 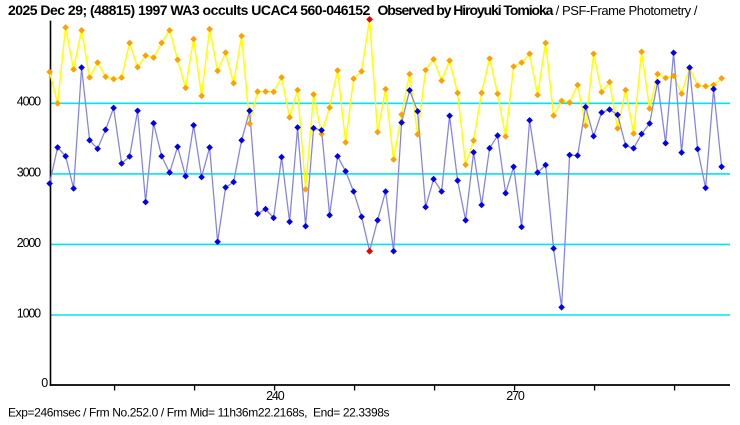 I want to click on svg-text: 4000, so click(x=29, y=101).